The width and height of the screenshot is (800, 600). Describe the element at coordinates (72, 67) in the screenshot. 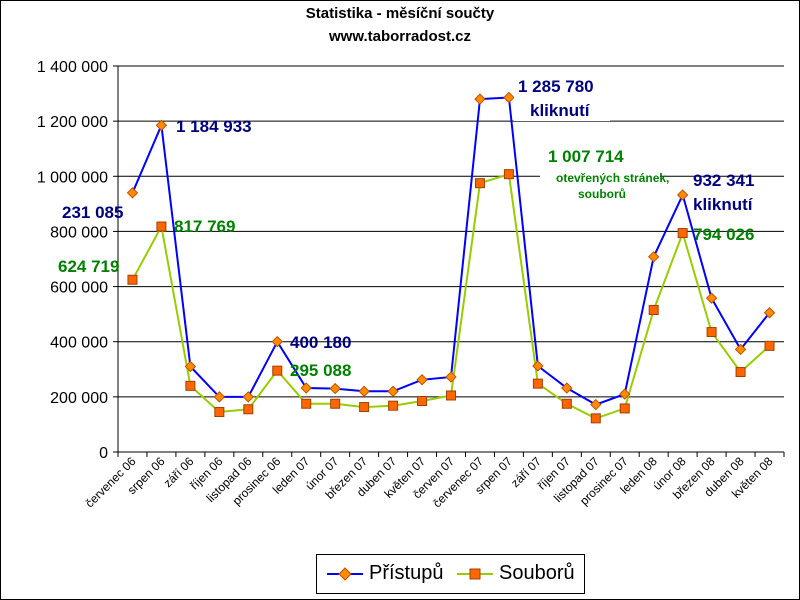

I see `y-tick-label: 1 400 000` at that location.